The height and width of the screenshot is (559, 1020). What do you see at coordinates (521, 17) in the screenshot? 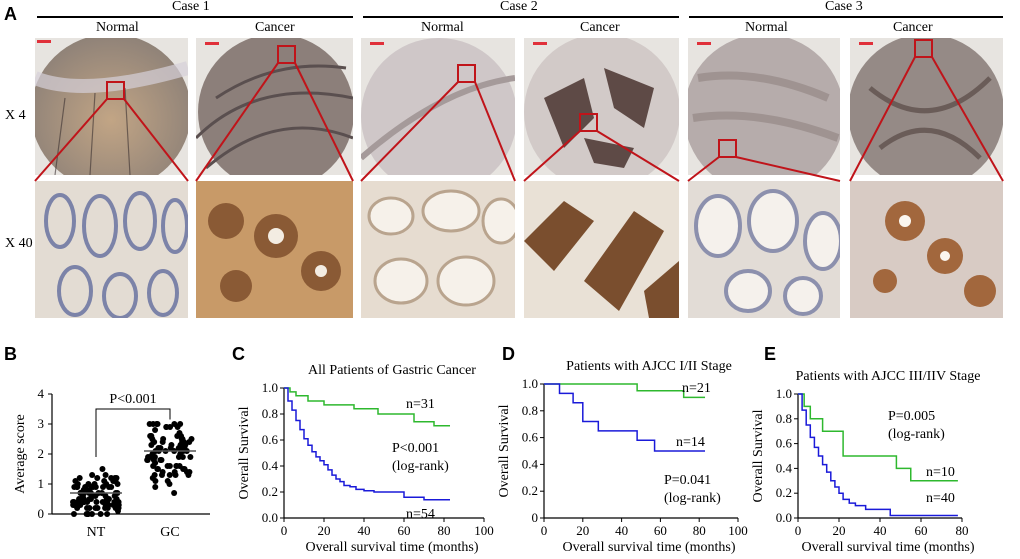
I see `case2-rule` at bounding box center [521, 17].